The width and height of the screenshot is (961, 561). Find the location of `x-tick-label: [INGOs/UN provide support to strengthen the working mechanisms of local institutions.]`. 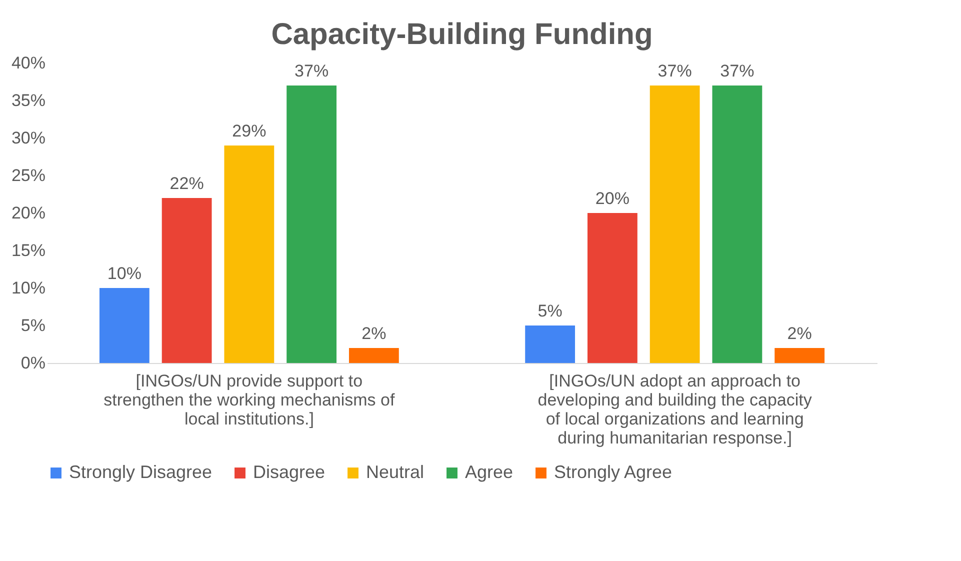

x-tick-label: [INGOs/UN provide support to strengthen the working mechanisms of local institutions.] is located at coordinates (249, 400).